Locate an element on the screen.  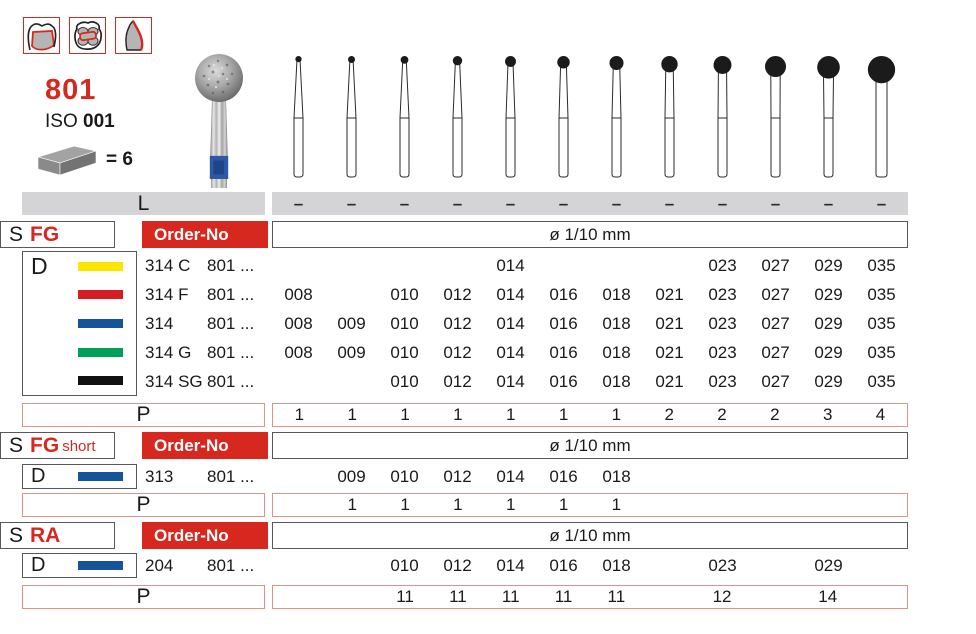
diameter-row: 008 009 010 012 014 016 018 021 023 027 029 035 is located at coordinates (590, 352).